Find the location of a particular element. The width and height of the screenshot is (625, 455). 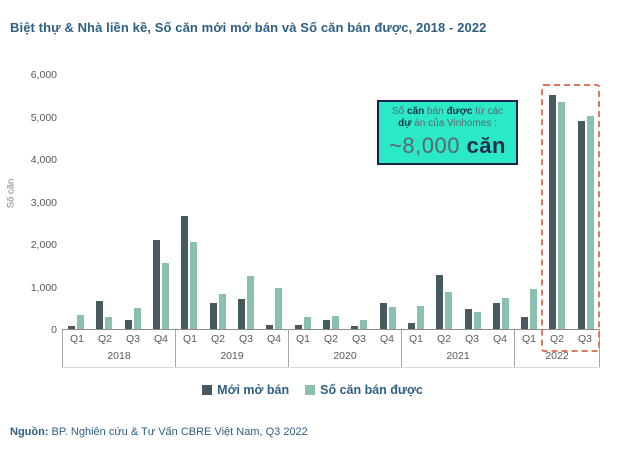

chart-legend: Mới mở bán Số căn bán được is located at coordinates (312, 390).